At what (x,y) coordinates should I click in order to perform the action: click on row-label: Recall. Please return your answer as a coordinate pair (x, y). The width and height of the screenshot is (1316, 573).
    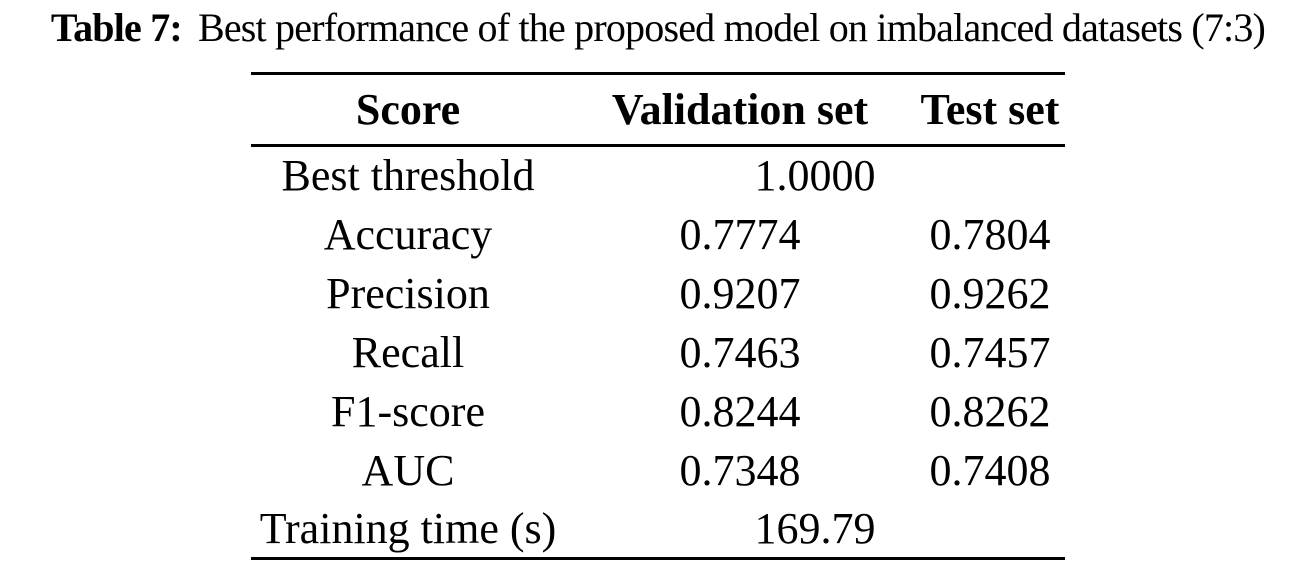
    Looking at the image, I should click on (408, 352).